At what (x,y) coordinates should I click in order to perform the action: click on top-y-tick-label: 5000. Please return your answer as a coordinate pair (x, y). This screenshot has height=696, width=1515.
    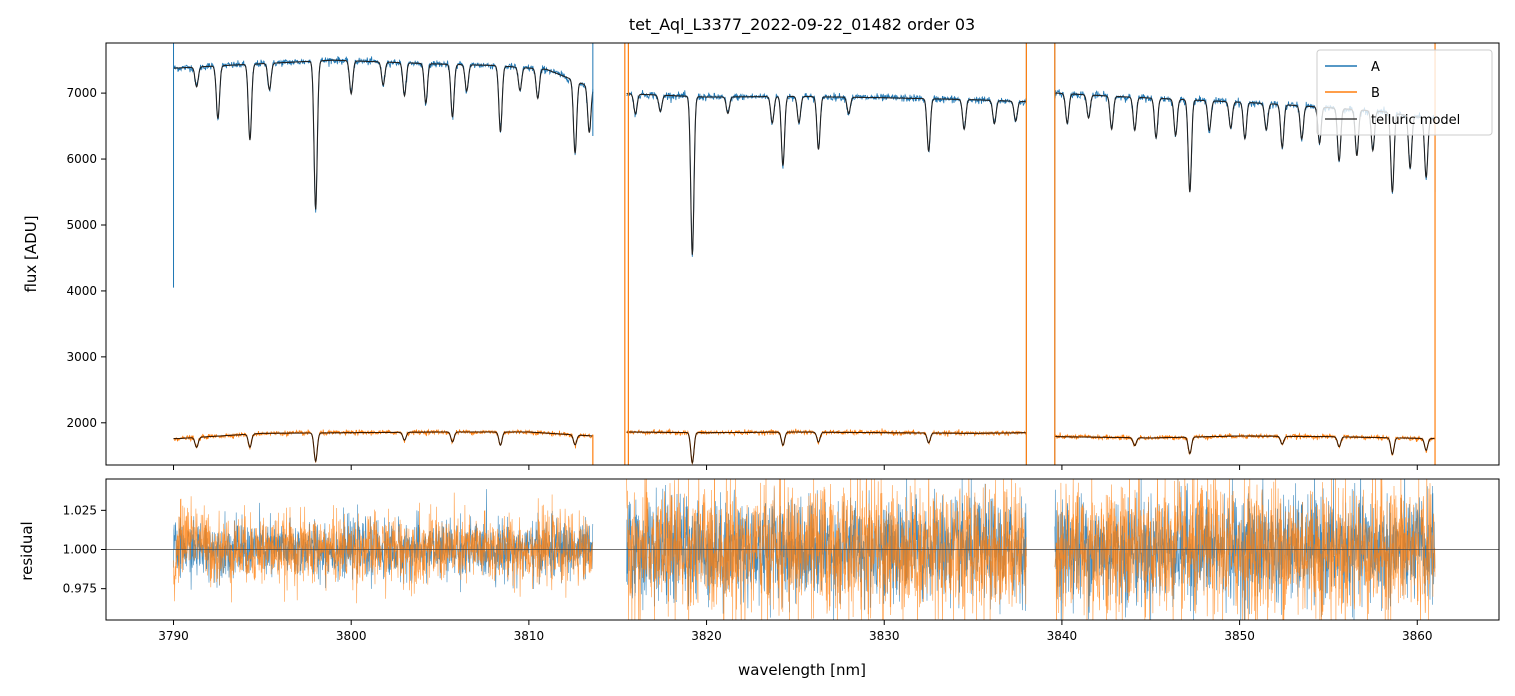
    Looking at the image, I should click on (81, 225).